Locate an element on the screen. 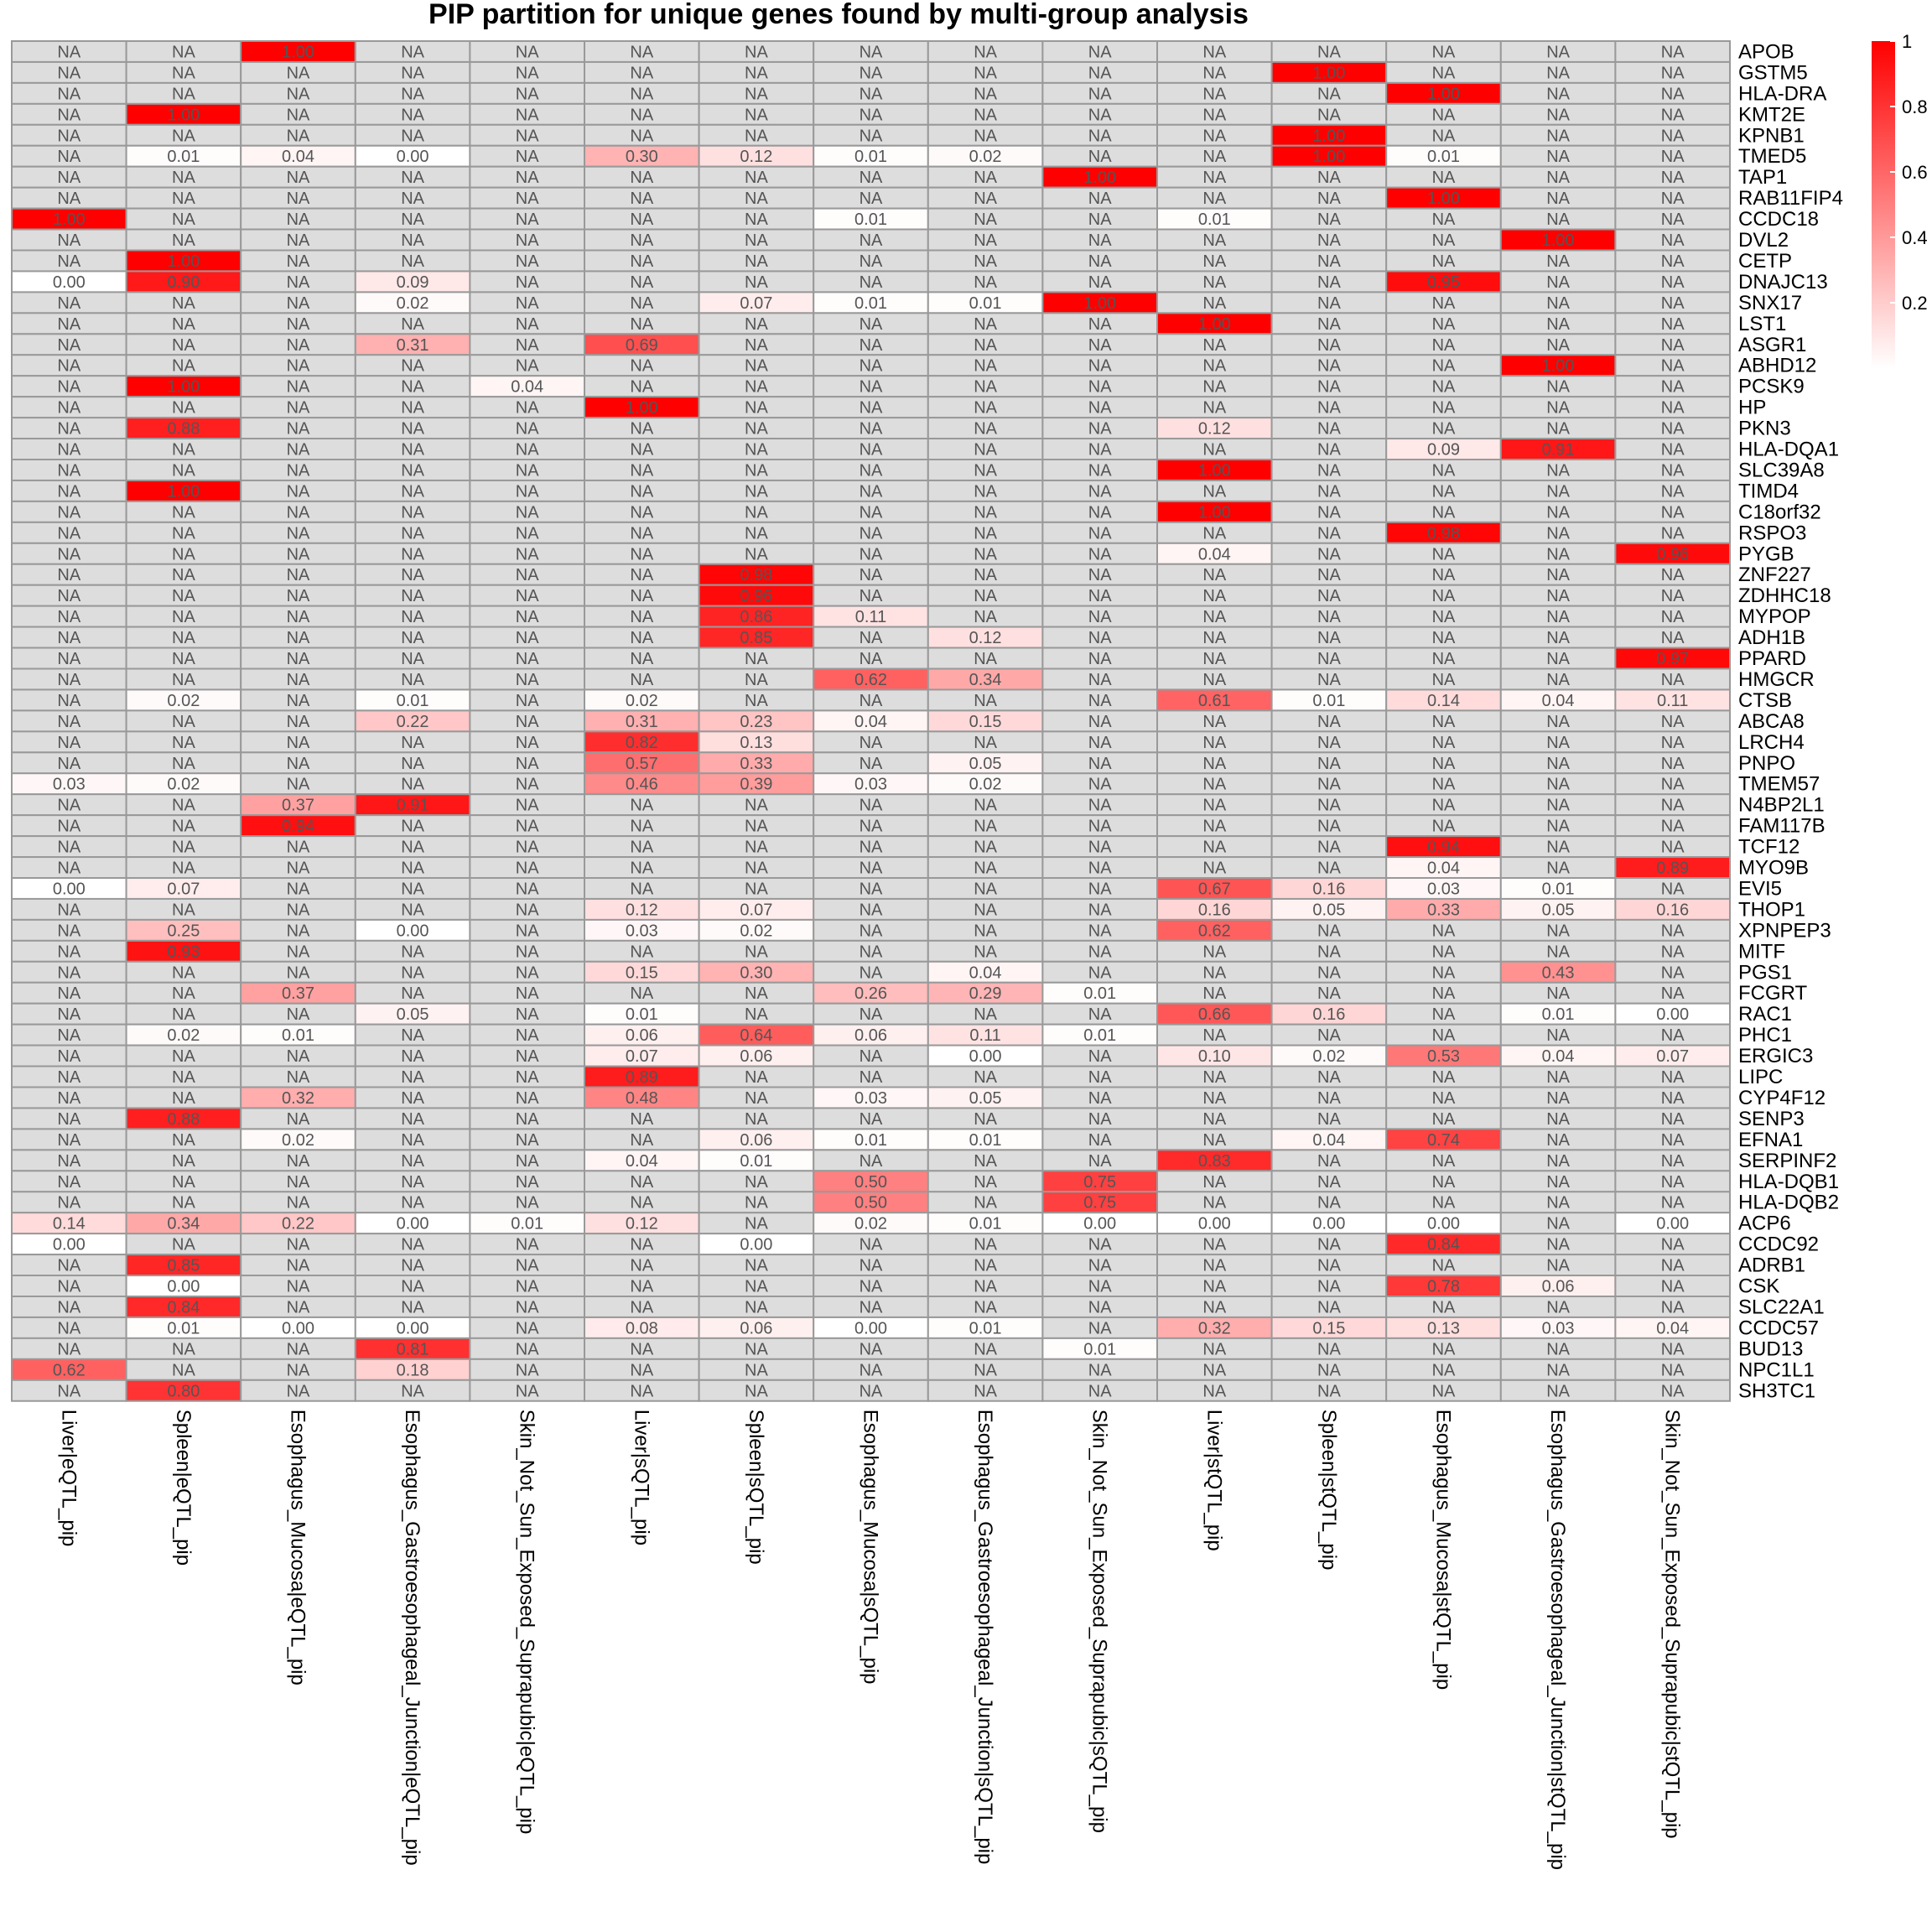 This screenshot has height=1932, width=1932. cell-value-label: 0.31 is located at coordinates (413, 345).